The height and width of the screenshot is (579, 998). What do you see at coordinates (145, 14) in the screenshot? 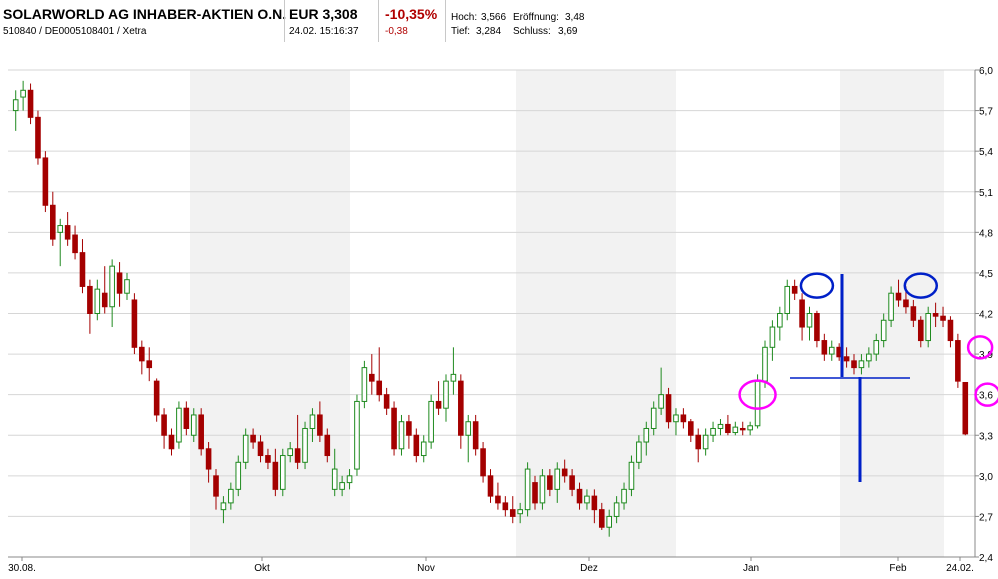
I see `instrument-name: SOLARWORLD AG INHABER-AKTIEN O.N.` at bounding box center [145, 14].